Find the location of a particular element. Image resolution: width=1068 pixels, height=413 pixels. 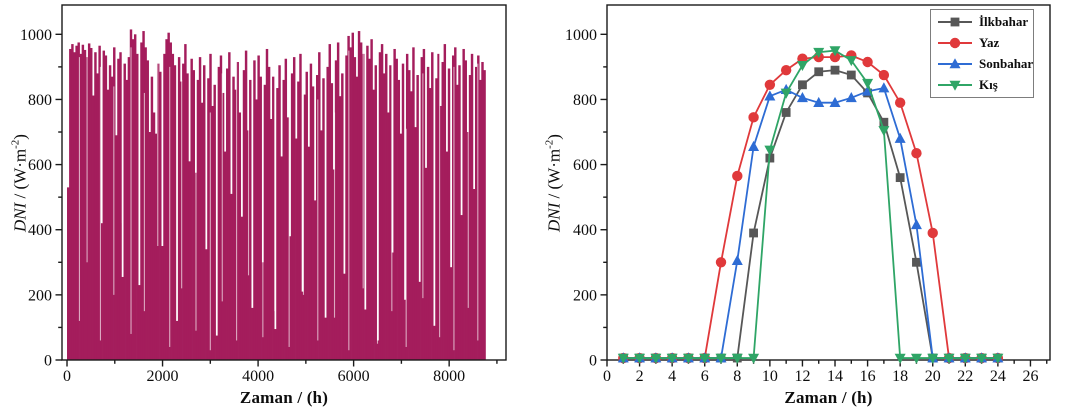

x-tick-label: 24 is located at coordinates (998, 376).